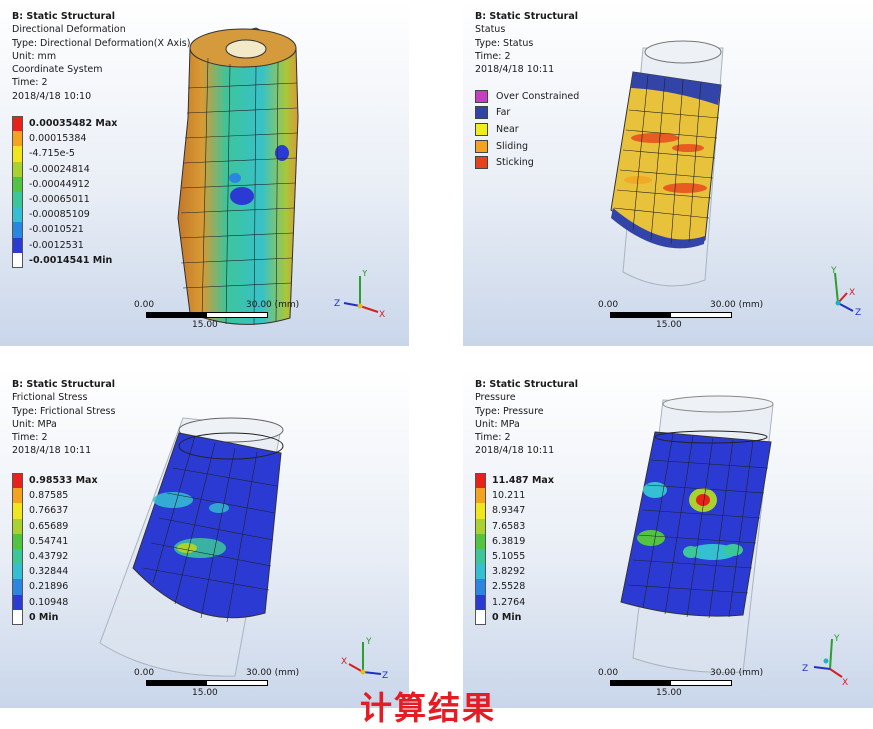 The width and height of the screenshot is (873, 729). What do you see at coordinates (71, 260) in the screenshot?
I see `legend-value: -0.0014541 Min` at bounding box center [71, 260].